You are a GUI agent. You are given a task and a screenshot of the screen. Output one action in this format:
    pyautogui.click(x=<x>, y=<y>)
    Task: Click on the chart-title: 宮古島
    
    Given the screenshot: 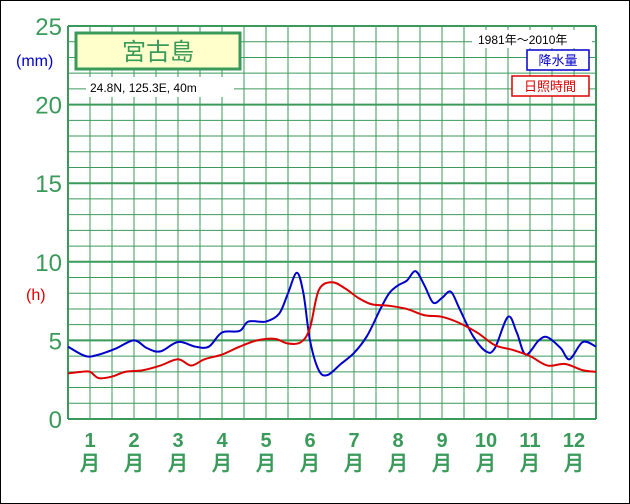 What is the action you would take?
    pyautogui.click(x=158, y=52)
    